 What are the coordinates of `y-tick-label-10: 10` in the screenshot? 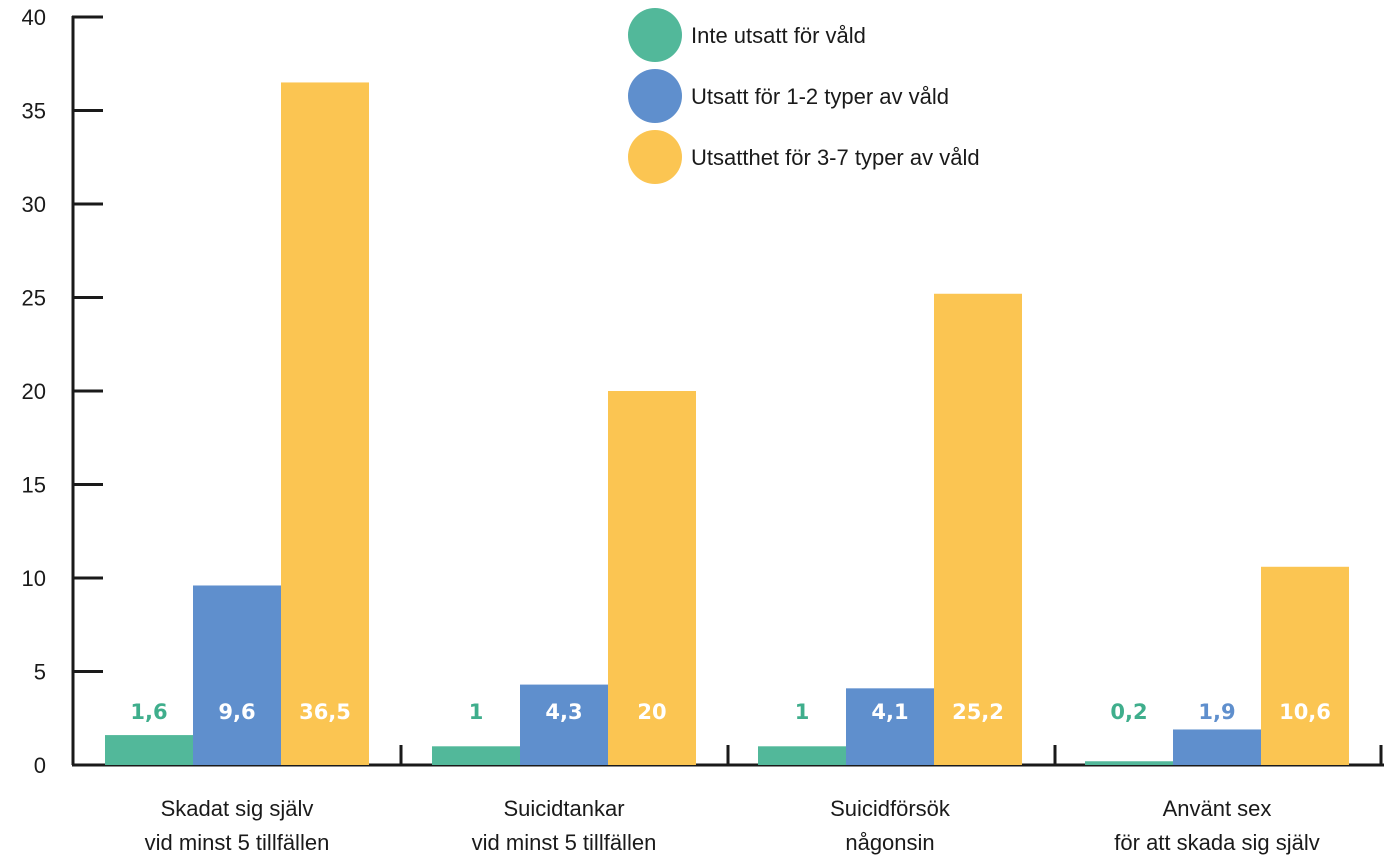 It's located at (34, 578).